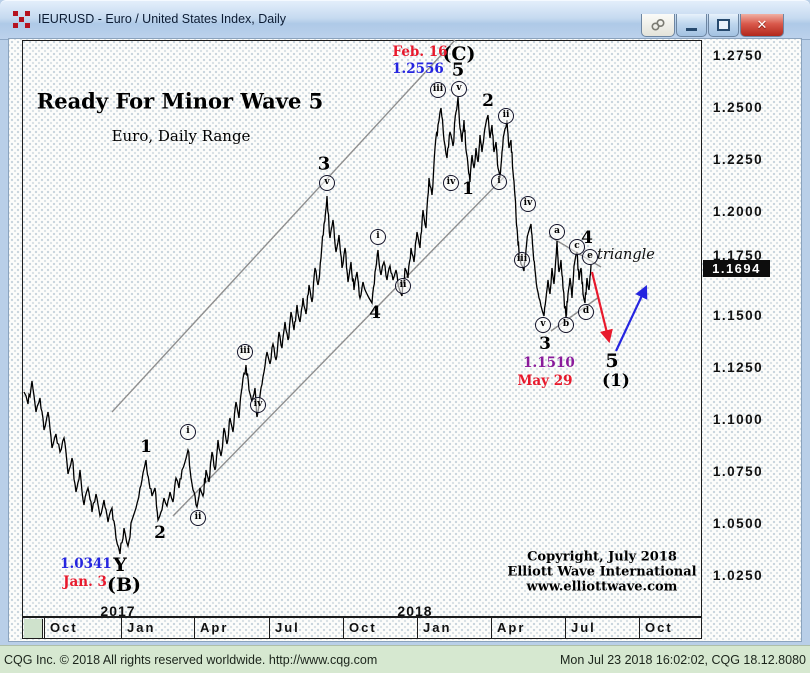 Image resolution: width=810 pixels, height=673 pixels. Describe the element at coordinates (738, 523) in the screenshot. I see `y-axis-price-label: 1.0500` at that location.